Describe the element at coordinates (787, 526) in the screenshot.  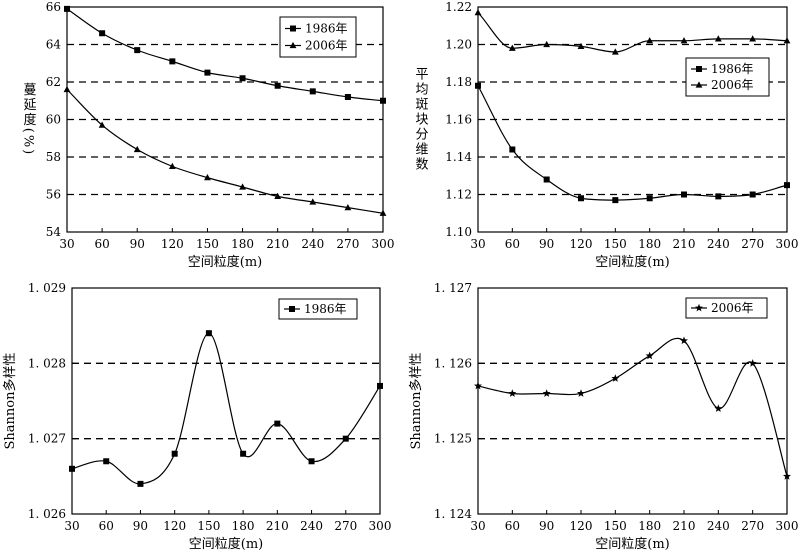
I see `x-tick-label: 300` at that location.